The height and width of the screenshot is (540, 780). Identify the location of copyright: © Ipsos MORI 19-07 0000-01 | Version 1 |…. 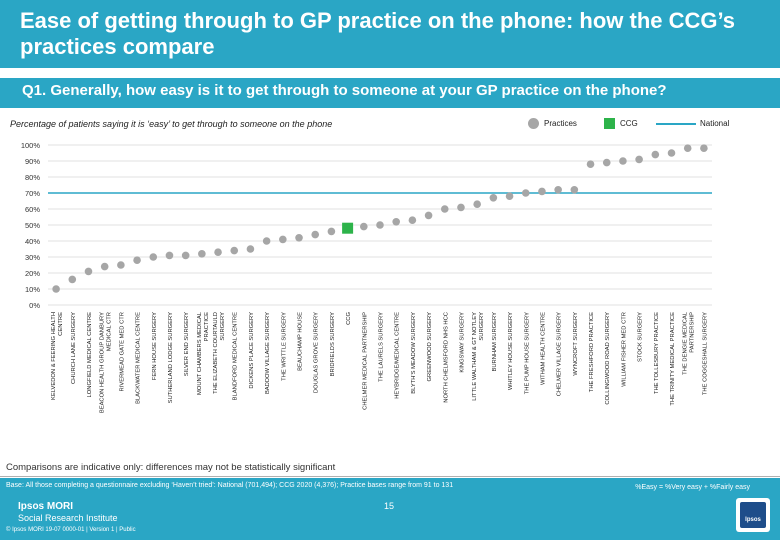
(71, 530).